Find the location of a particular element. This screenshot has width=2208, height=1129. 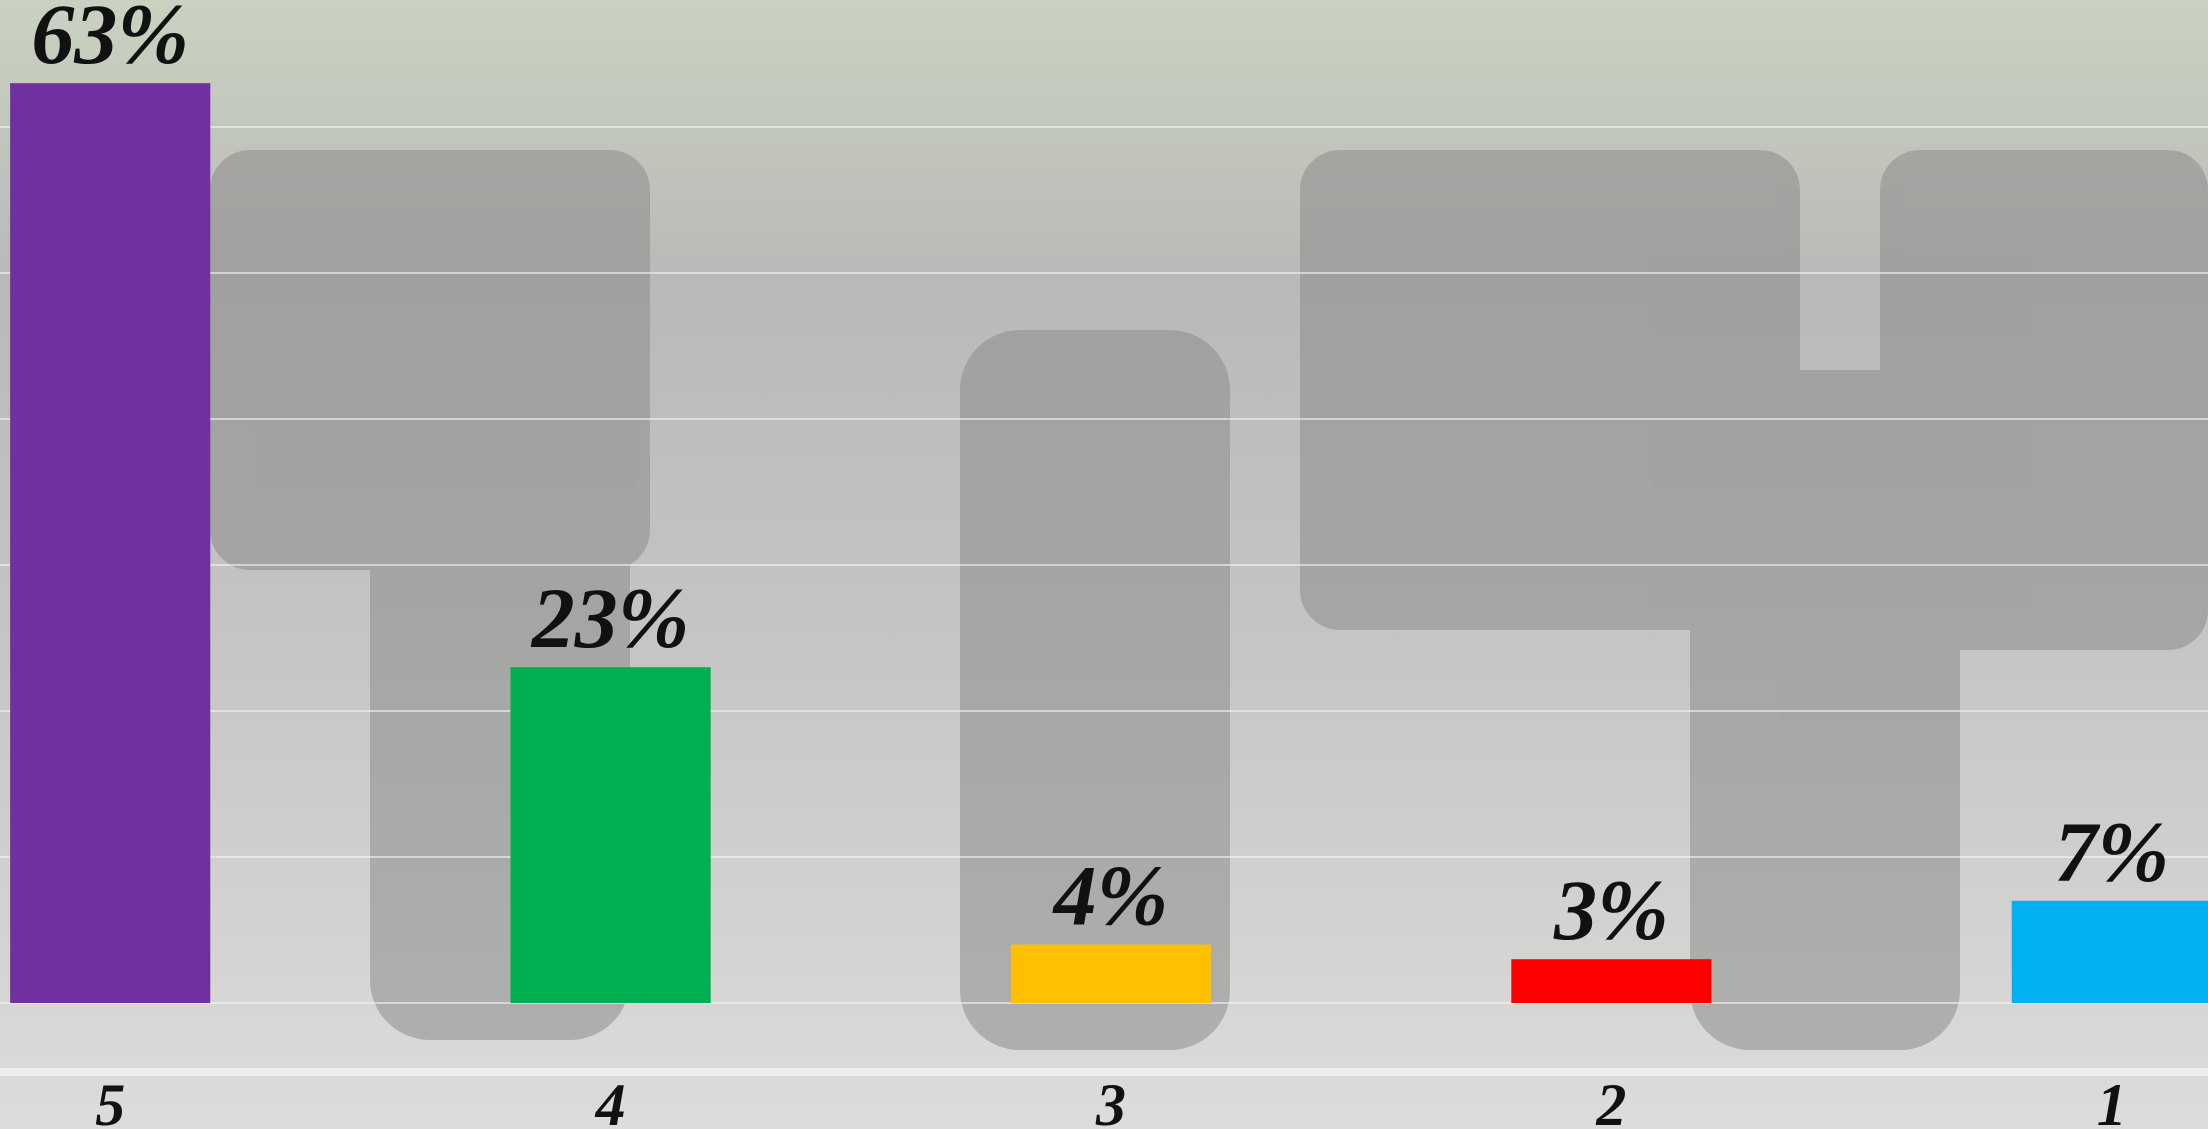

value-label: 3% is located at coordinates (1611, 910).